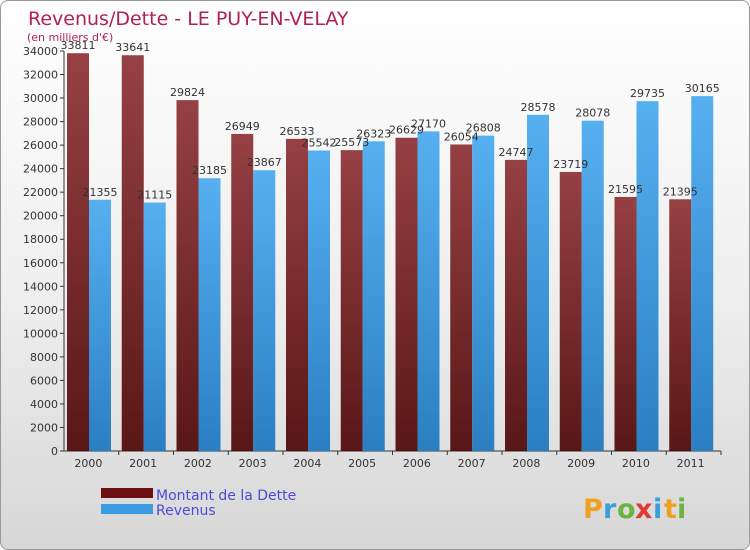 The width and height of the screenshot is (750, 550). Describe the element at coordinates (187, 92) in the screenshot. I see `data-label-dette: 29824` at that location.